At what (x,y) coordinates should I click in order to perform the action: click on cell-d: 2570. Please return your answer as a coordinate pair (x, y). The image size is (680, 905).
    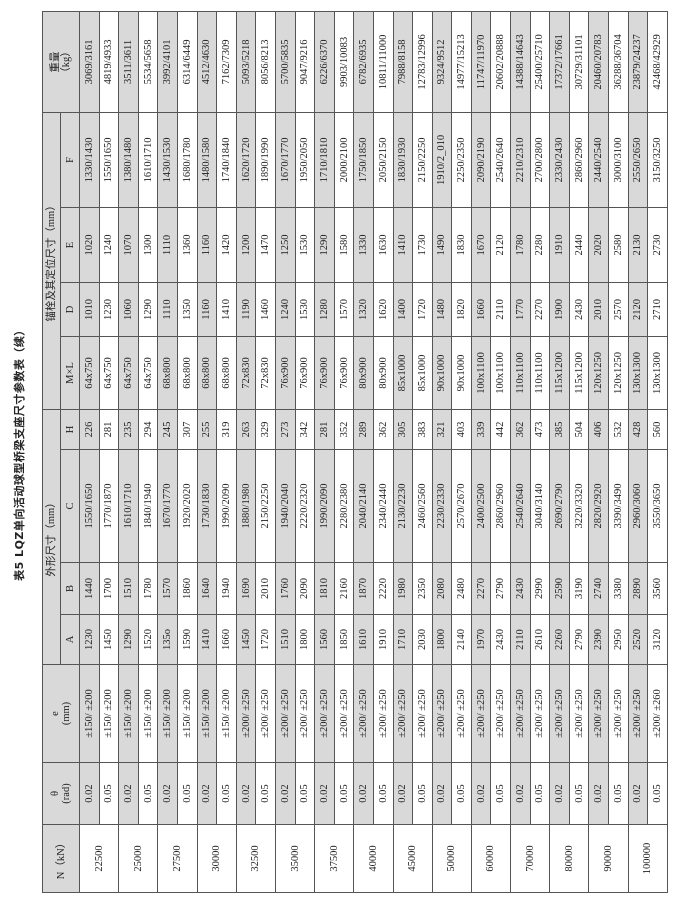
    Looking at the image, I should click on (618, 309).